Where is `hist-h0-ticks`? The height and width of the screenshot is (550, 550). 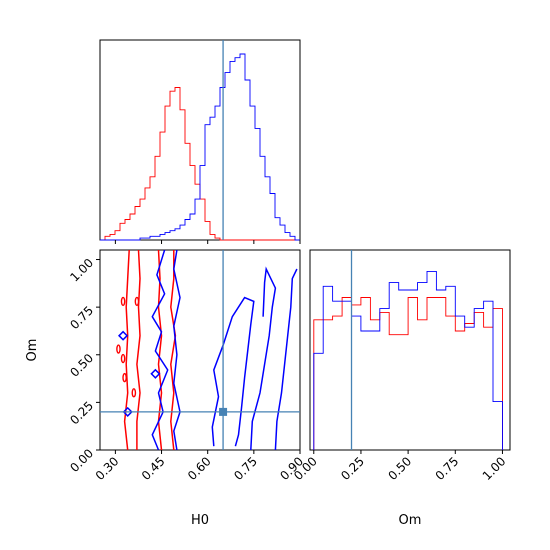 hist-h0-ticks is located at coordinates (207, 242).